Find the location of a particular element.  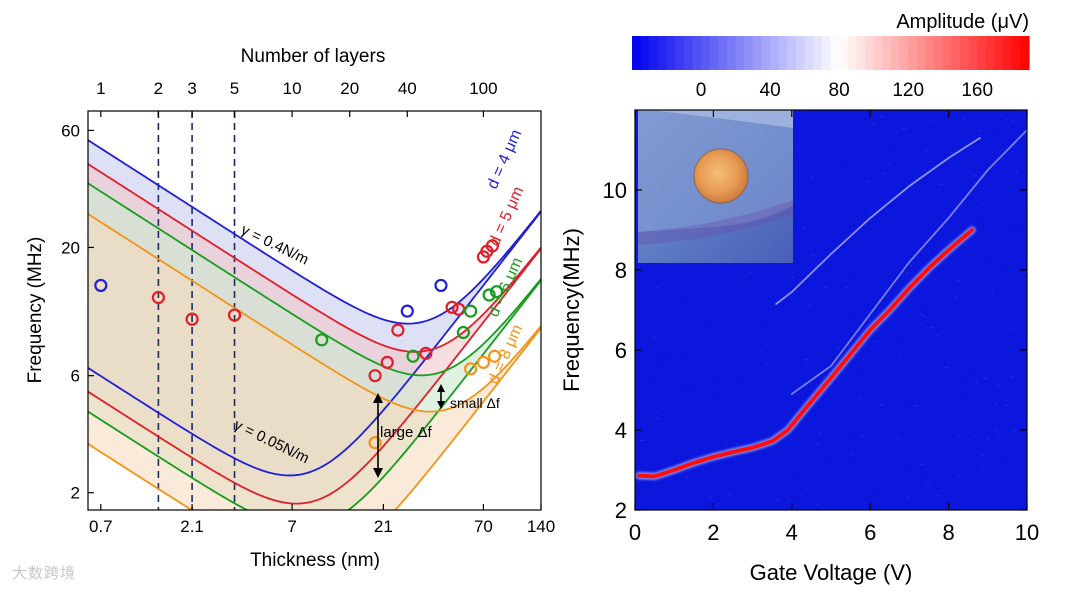

left-x-axis-label: Thickness (nm) is located at coordinates (315, 560).